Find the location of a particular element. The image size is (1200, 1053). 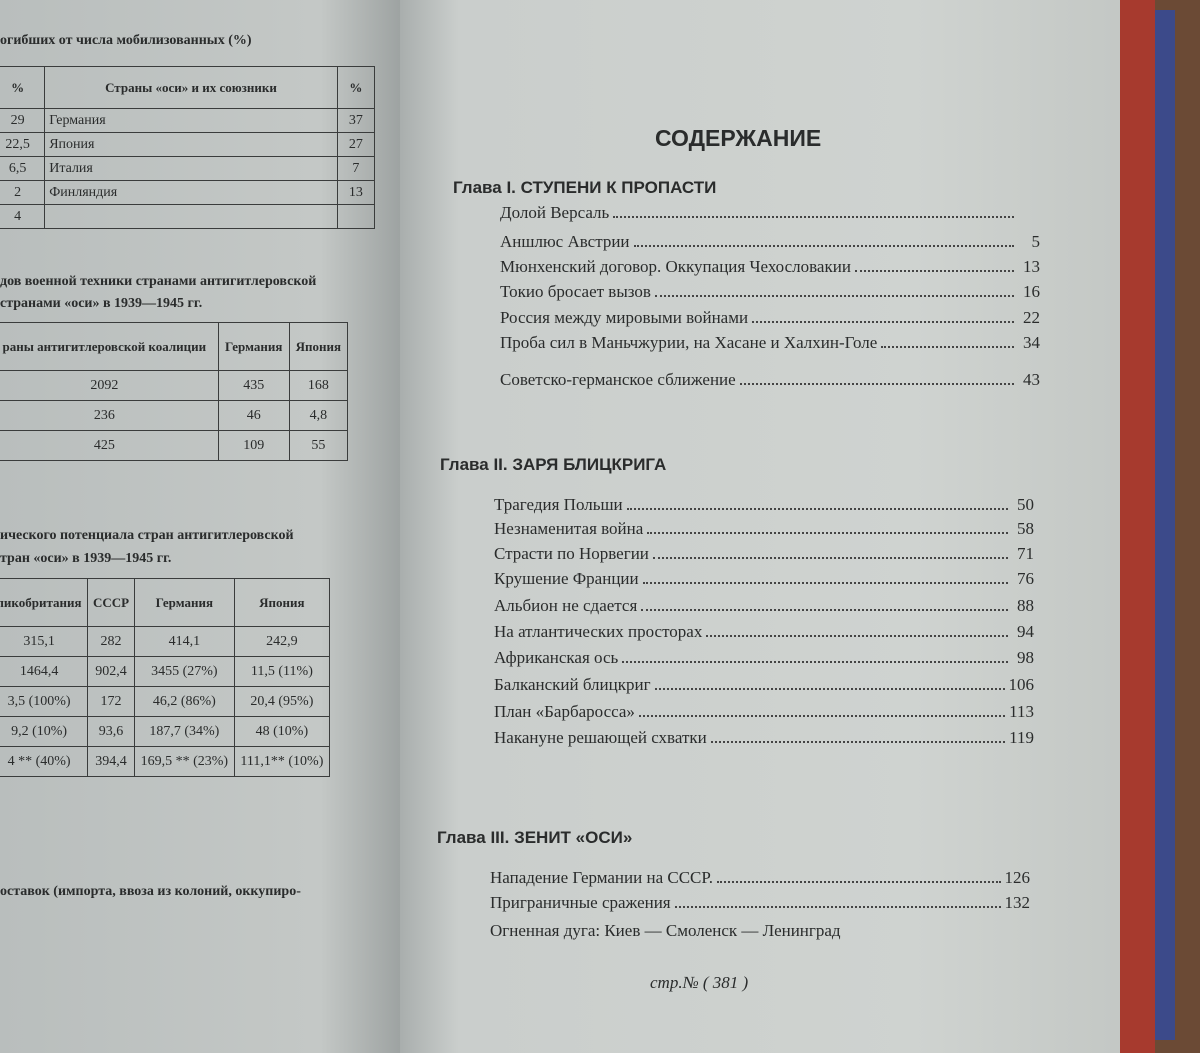

toc-entry-label: Страсти по Норвегии is located at coordinates (571, 553).